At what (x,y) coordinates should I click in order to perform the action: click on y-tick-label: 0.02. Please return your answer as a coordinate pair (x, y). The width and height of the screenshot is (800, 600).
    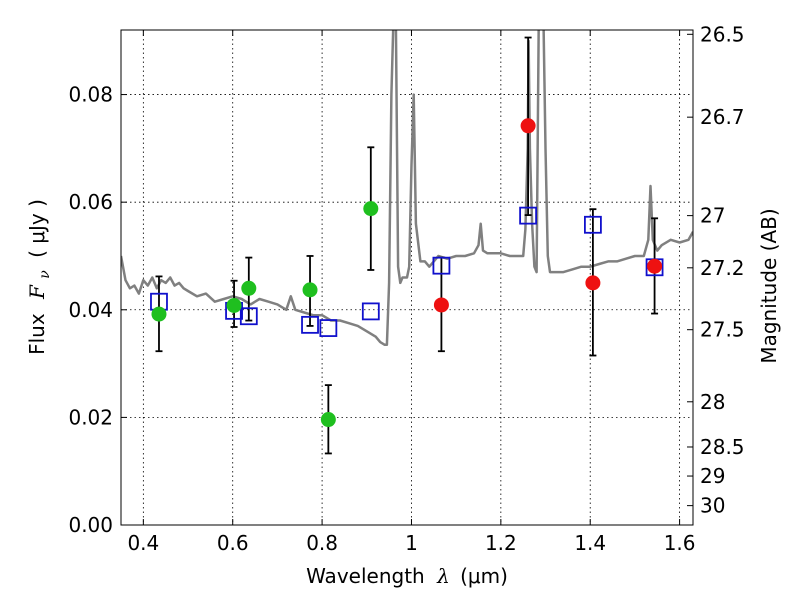
    Looking at the image, I should click on (90, 417).